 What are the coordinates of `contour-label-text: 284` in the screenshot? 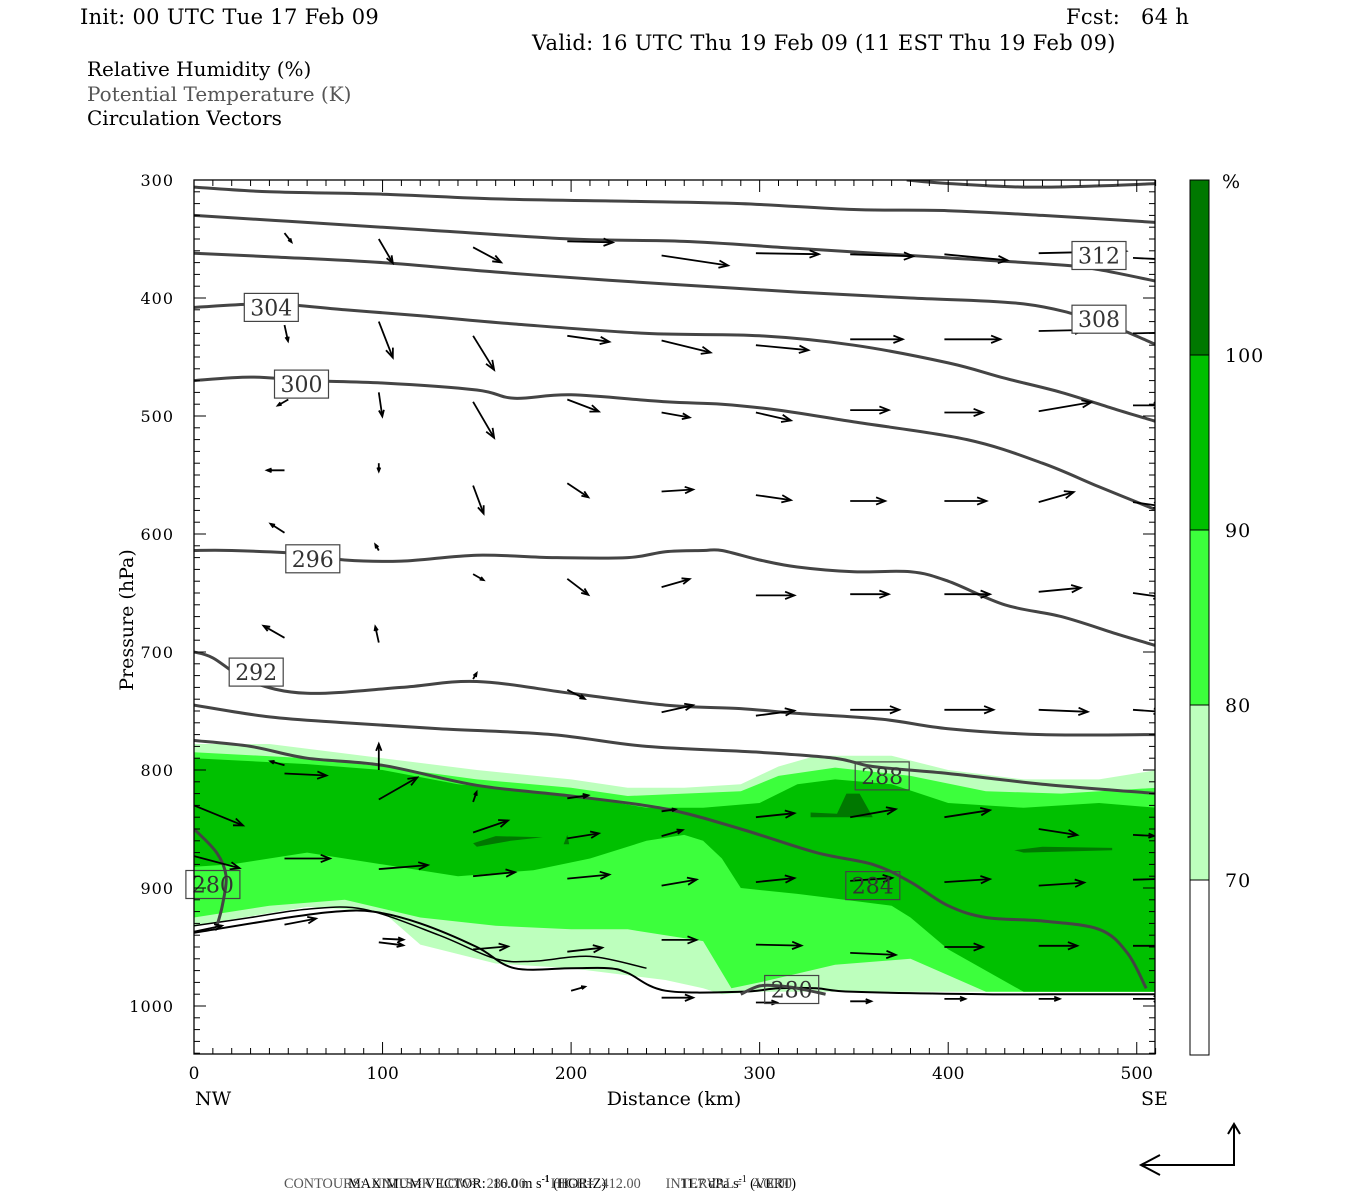 It's located at (873, 887).